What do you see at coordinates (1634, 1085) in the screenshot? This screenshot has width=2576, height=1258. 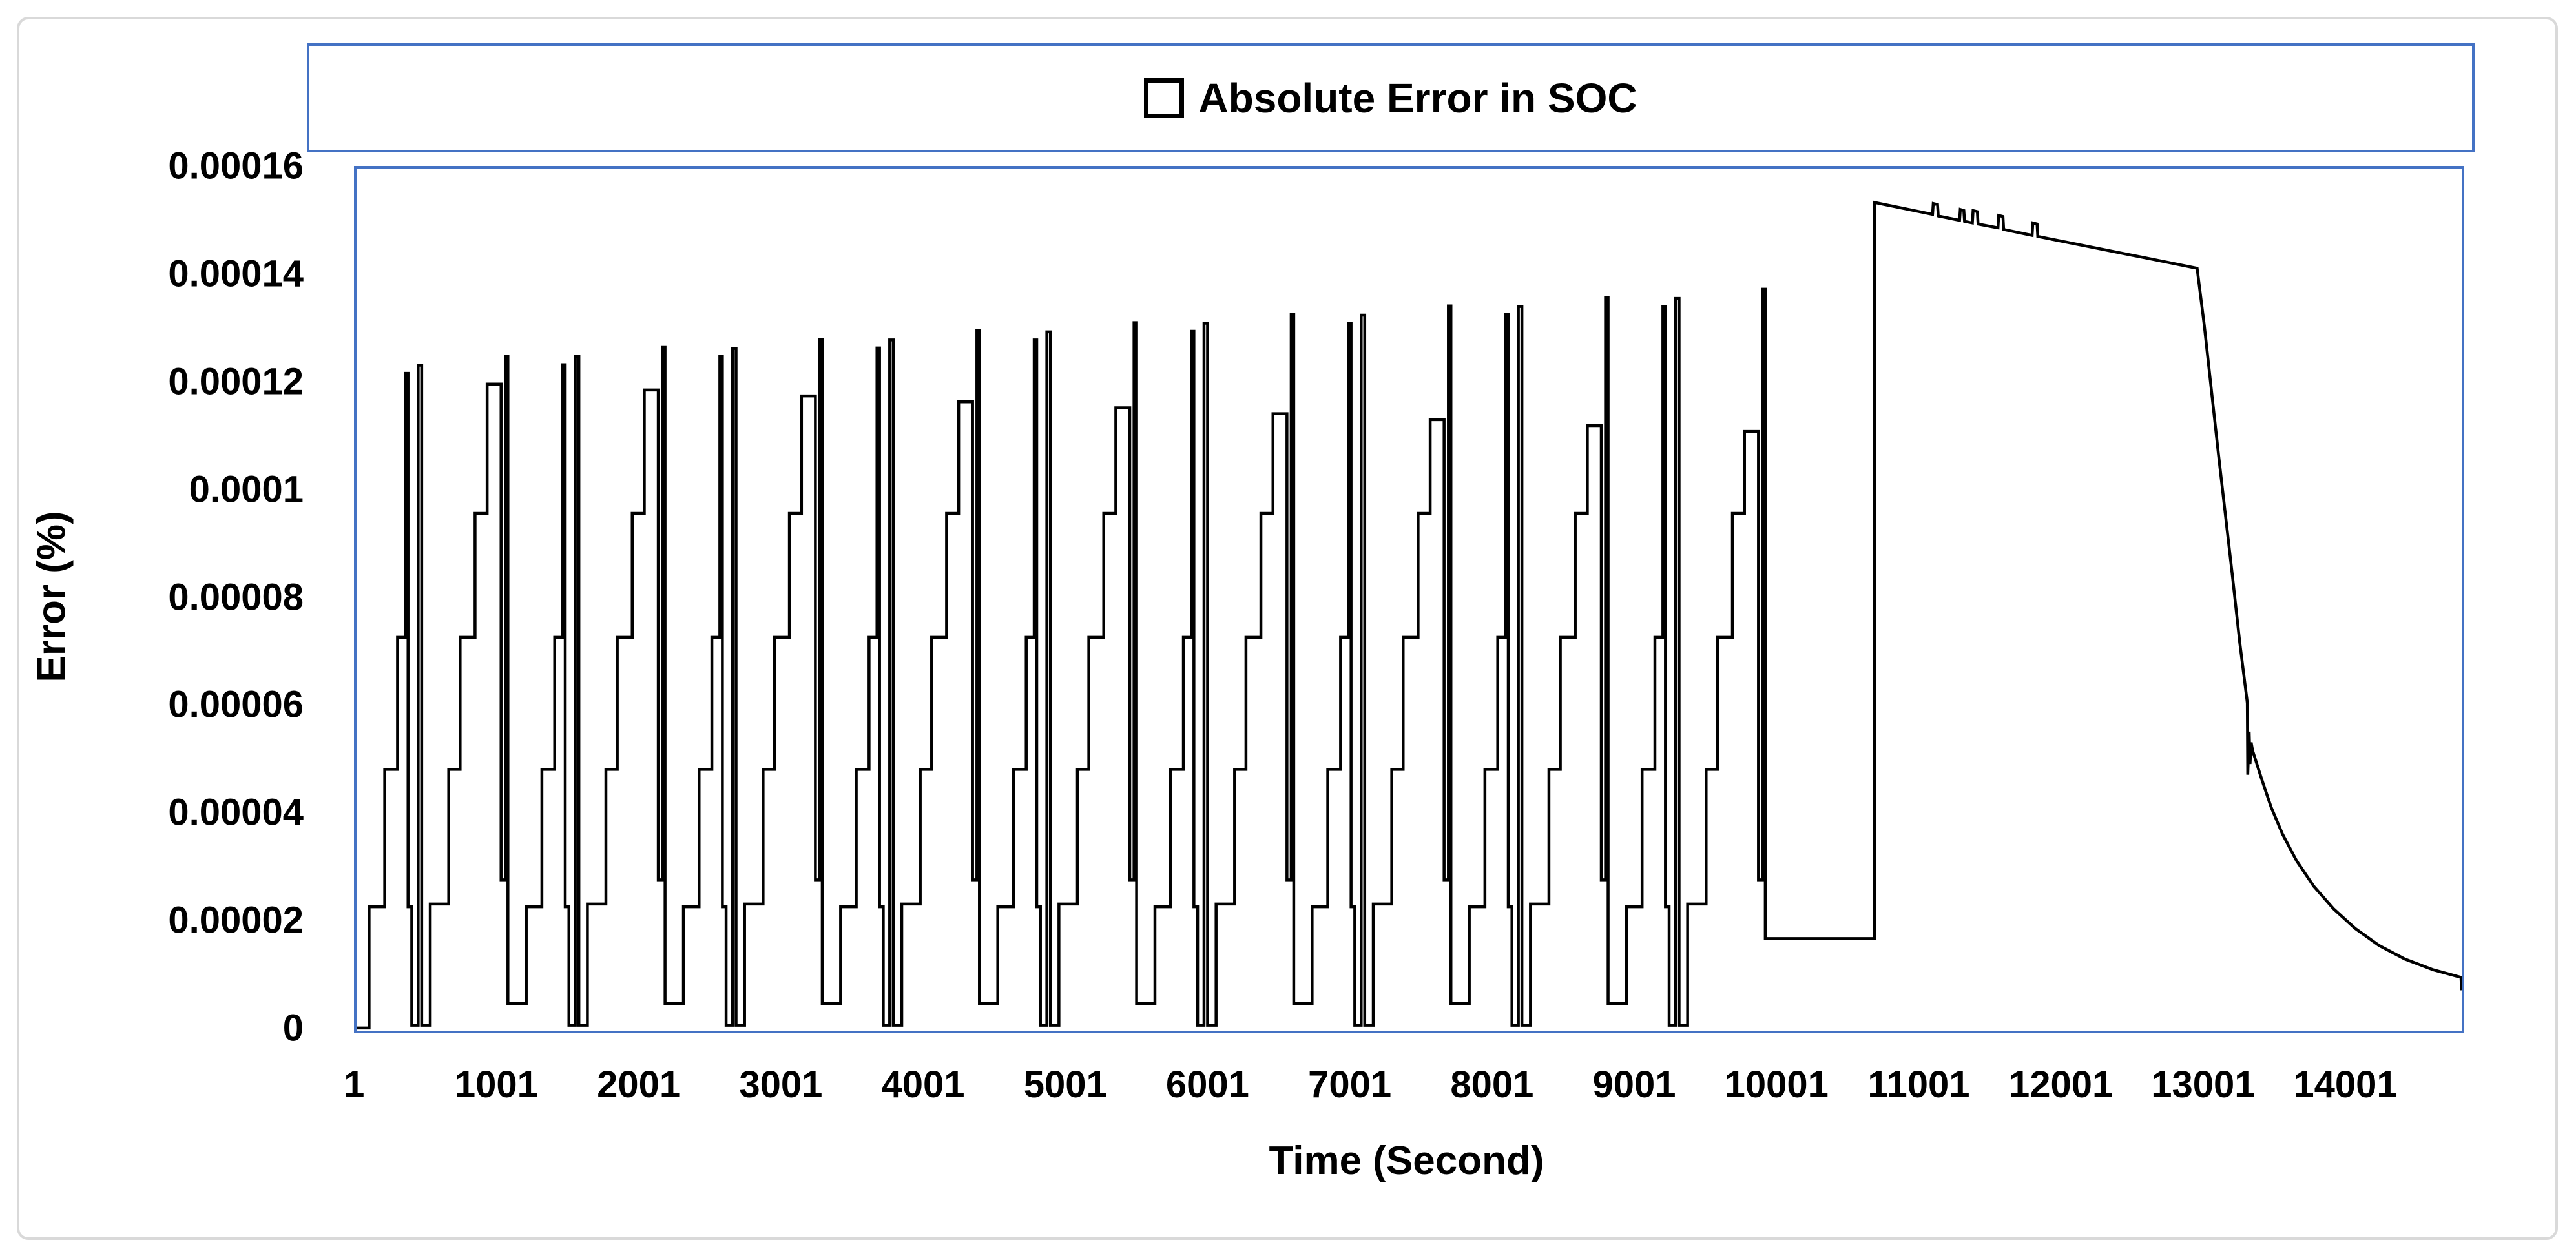 I see `x-tick-label: 9001` at bounding box center [1634, 1085].